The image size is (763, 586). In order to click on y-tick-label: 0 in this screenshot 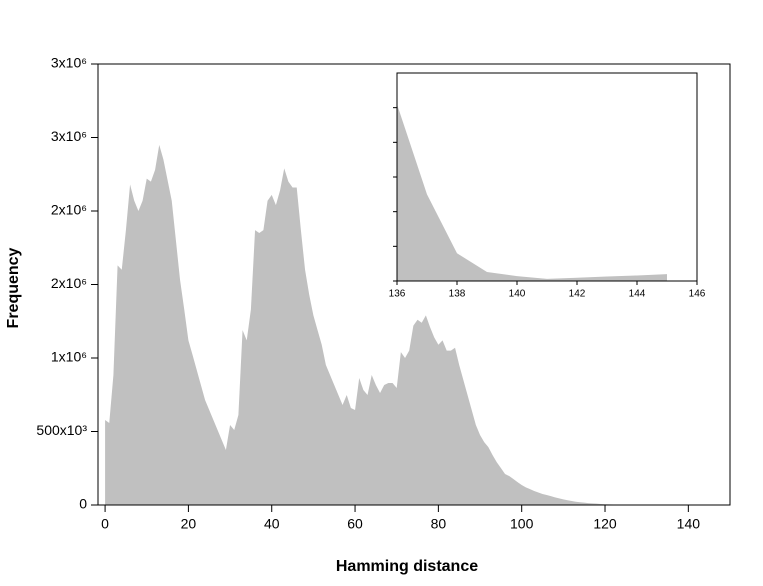, I will do `click(83, 504)`.